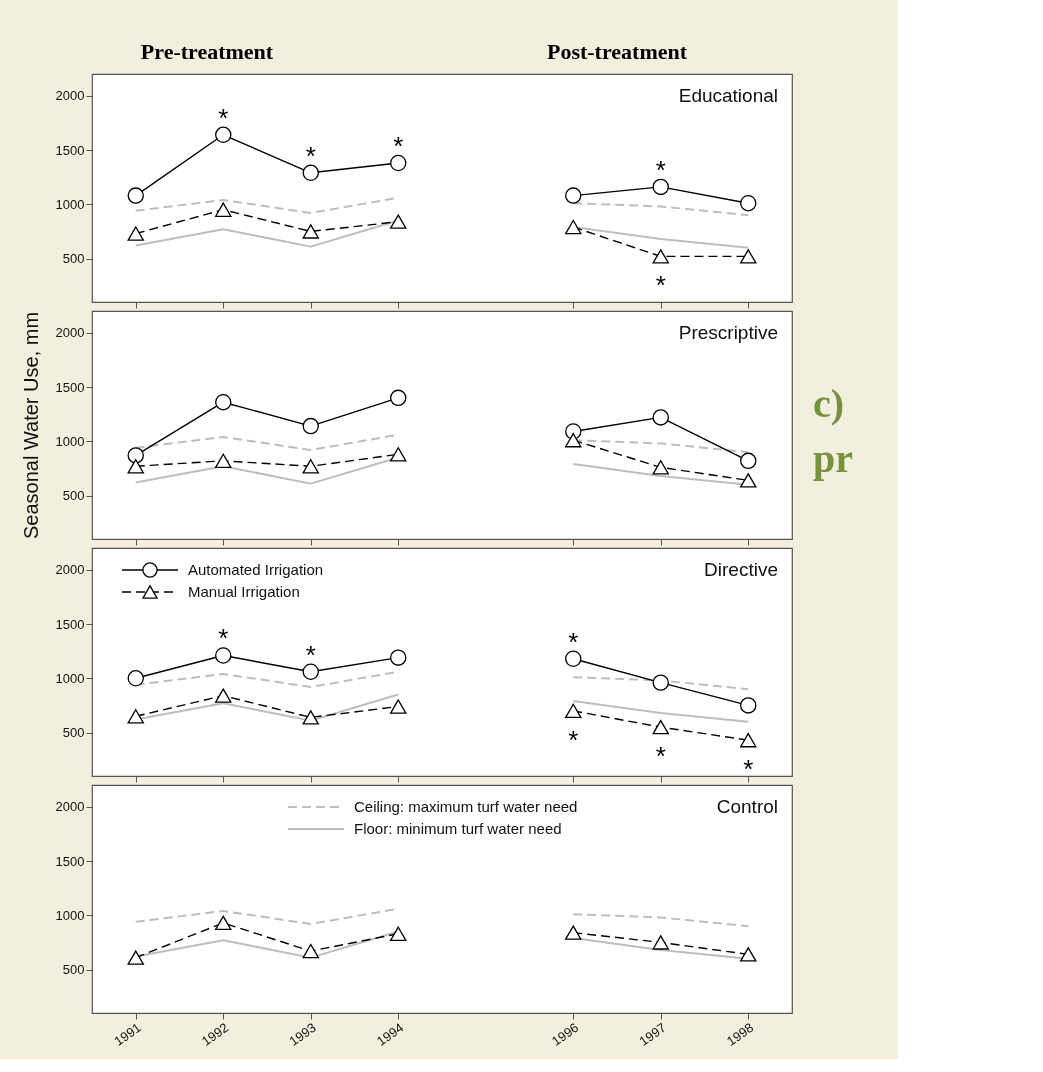 The image size is (1043, 1072). Describe the element at coordinates (747, 806) in the screenshot. I see `text: Control` at that location.